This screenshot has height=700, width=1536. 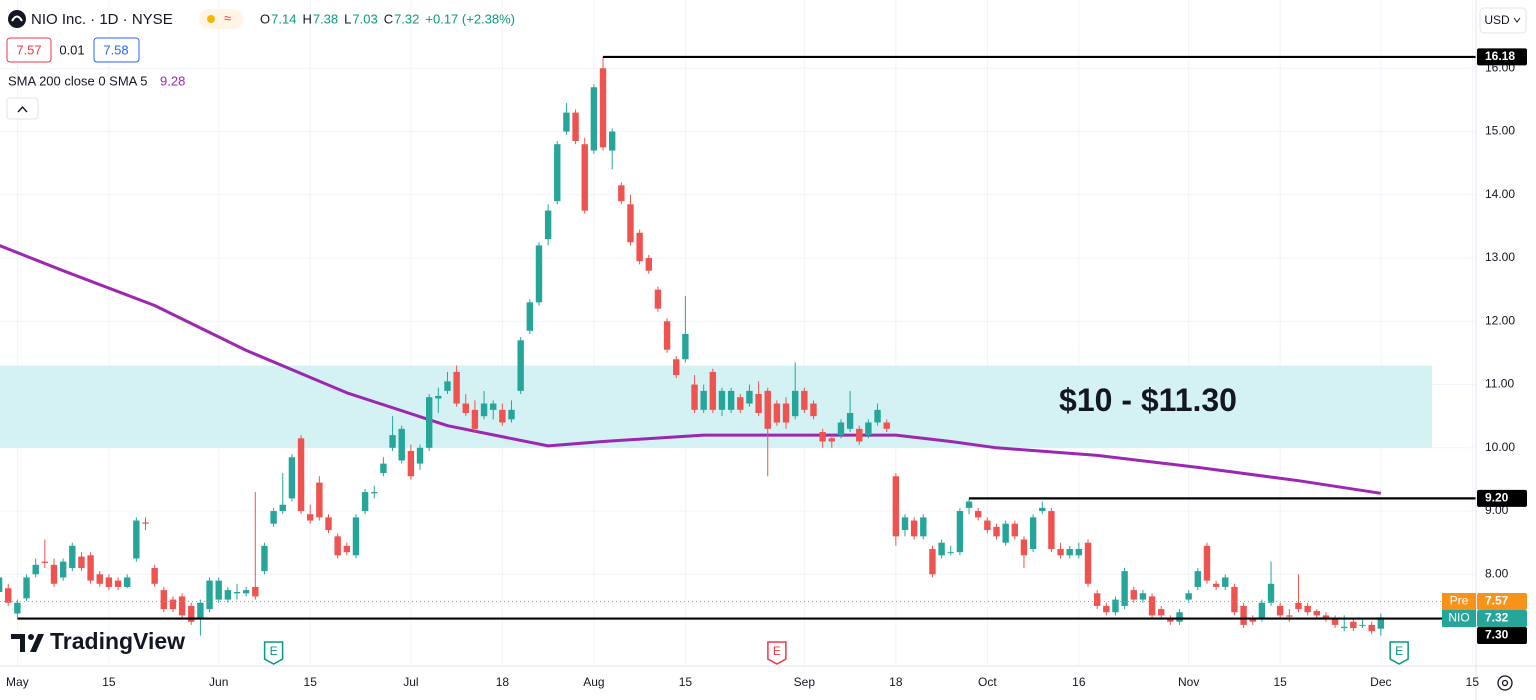 I want to click on status-icon: ≈, so click(x=227, y=17).